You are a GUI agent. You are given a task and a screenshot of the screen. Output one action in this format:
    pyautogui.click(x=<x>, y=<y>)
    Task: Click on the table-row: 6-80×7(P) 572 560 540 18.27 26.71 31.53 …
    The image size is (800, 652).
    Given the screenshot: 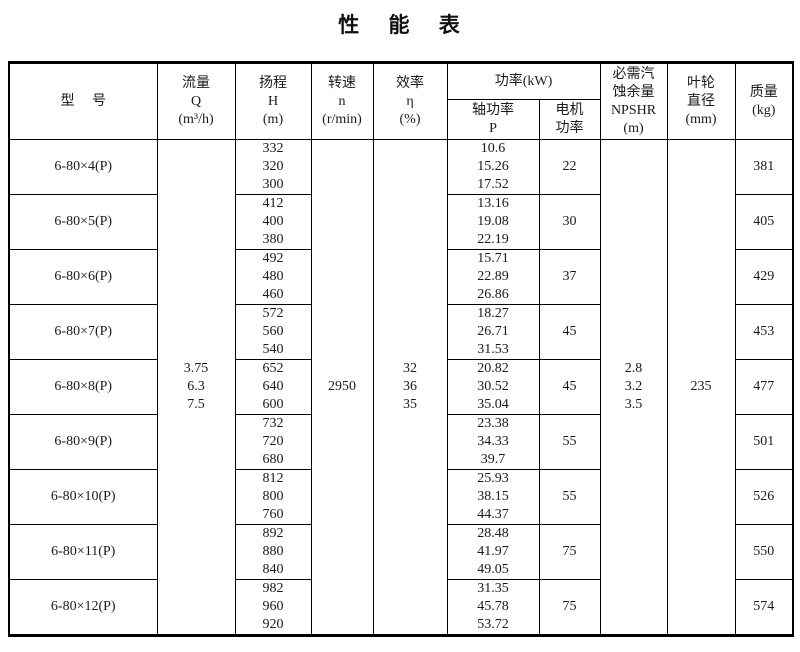 What is the action you would take?
    pyautogui.click(x=401, y=332)
    